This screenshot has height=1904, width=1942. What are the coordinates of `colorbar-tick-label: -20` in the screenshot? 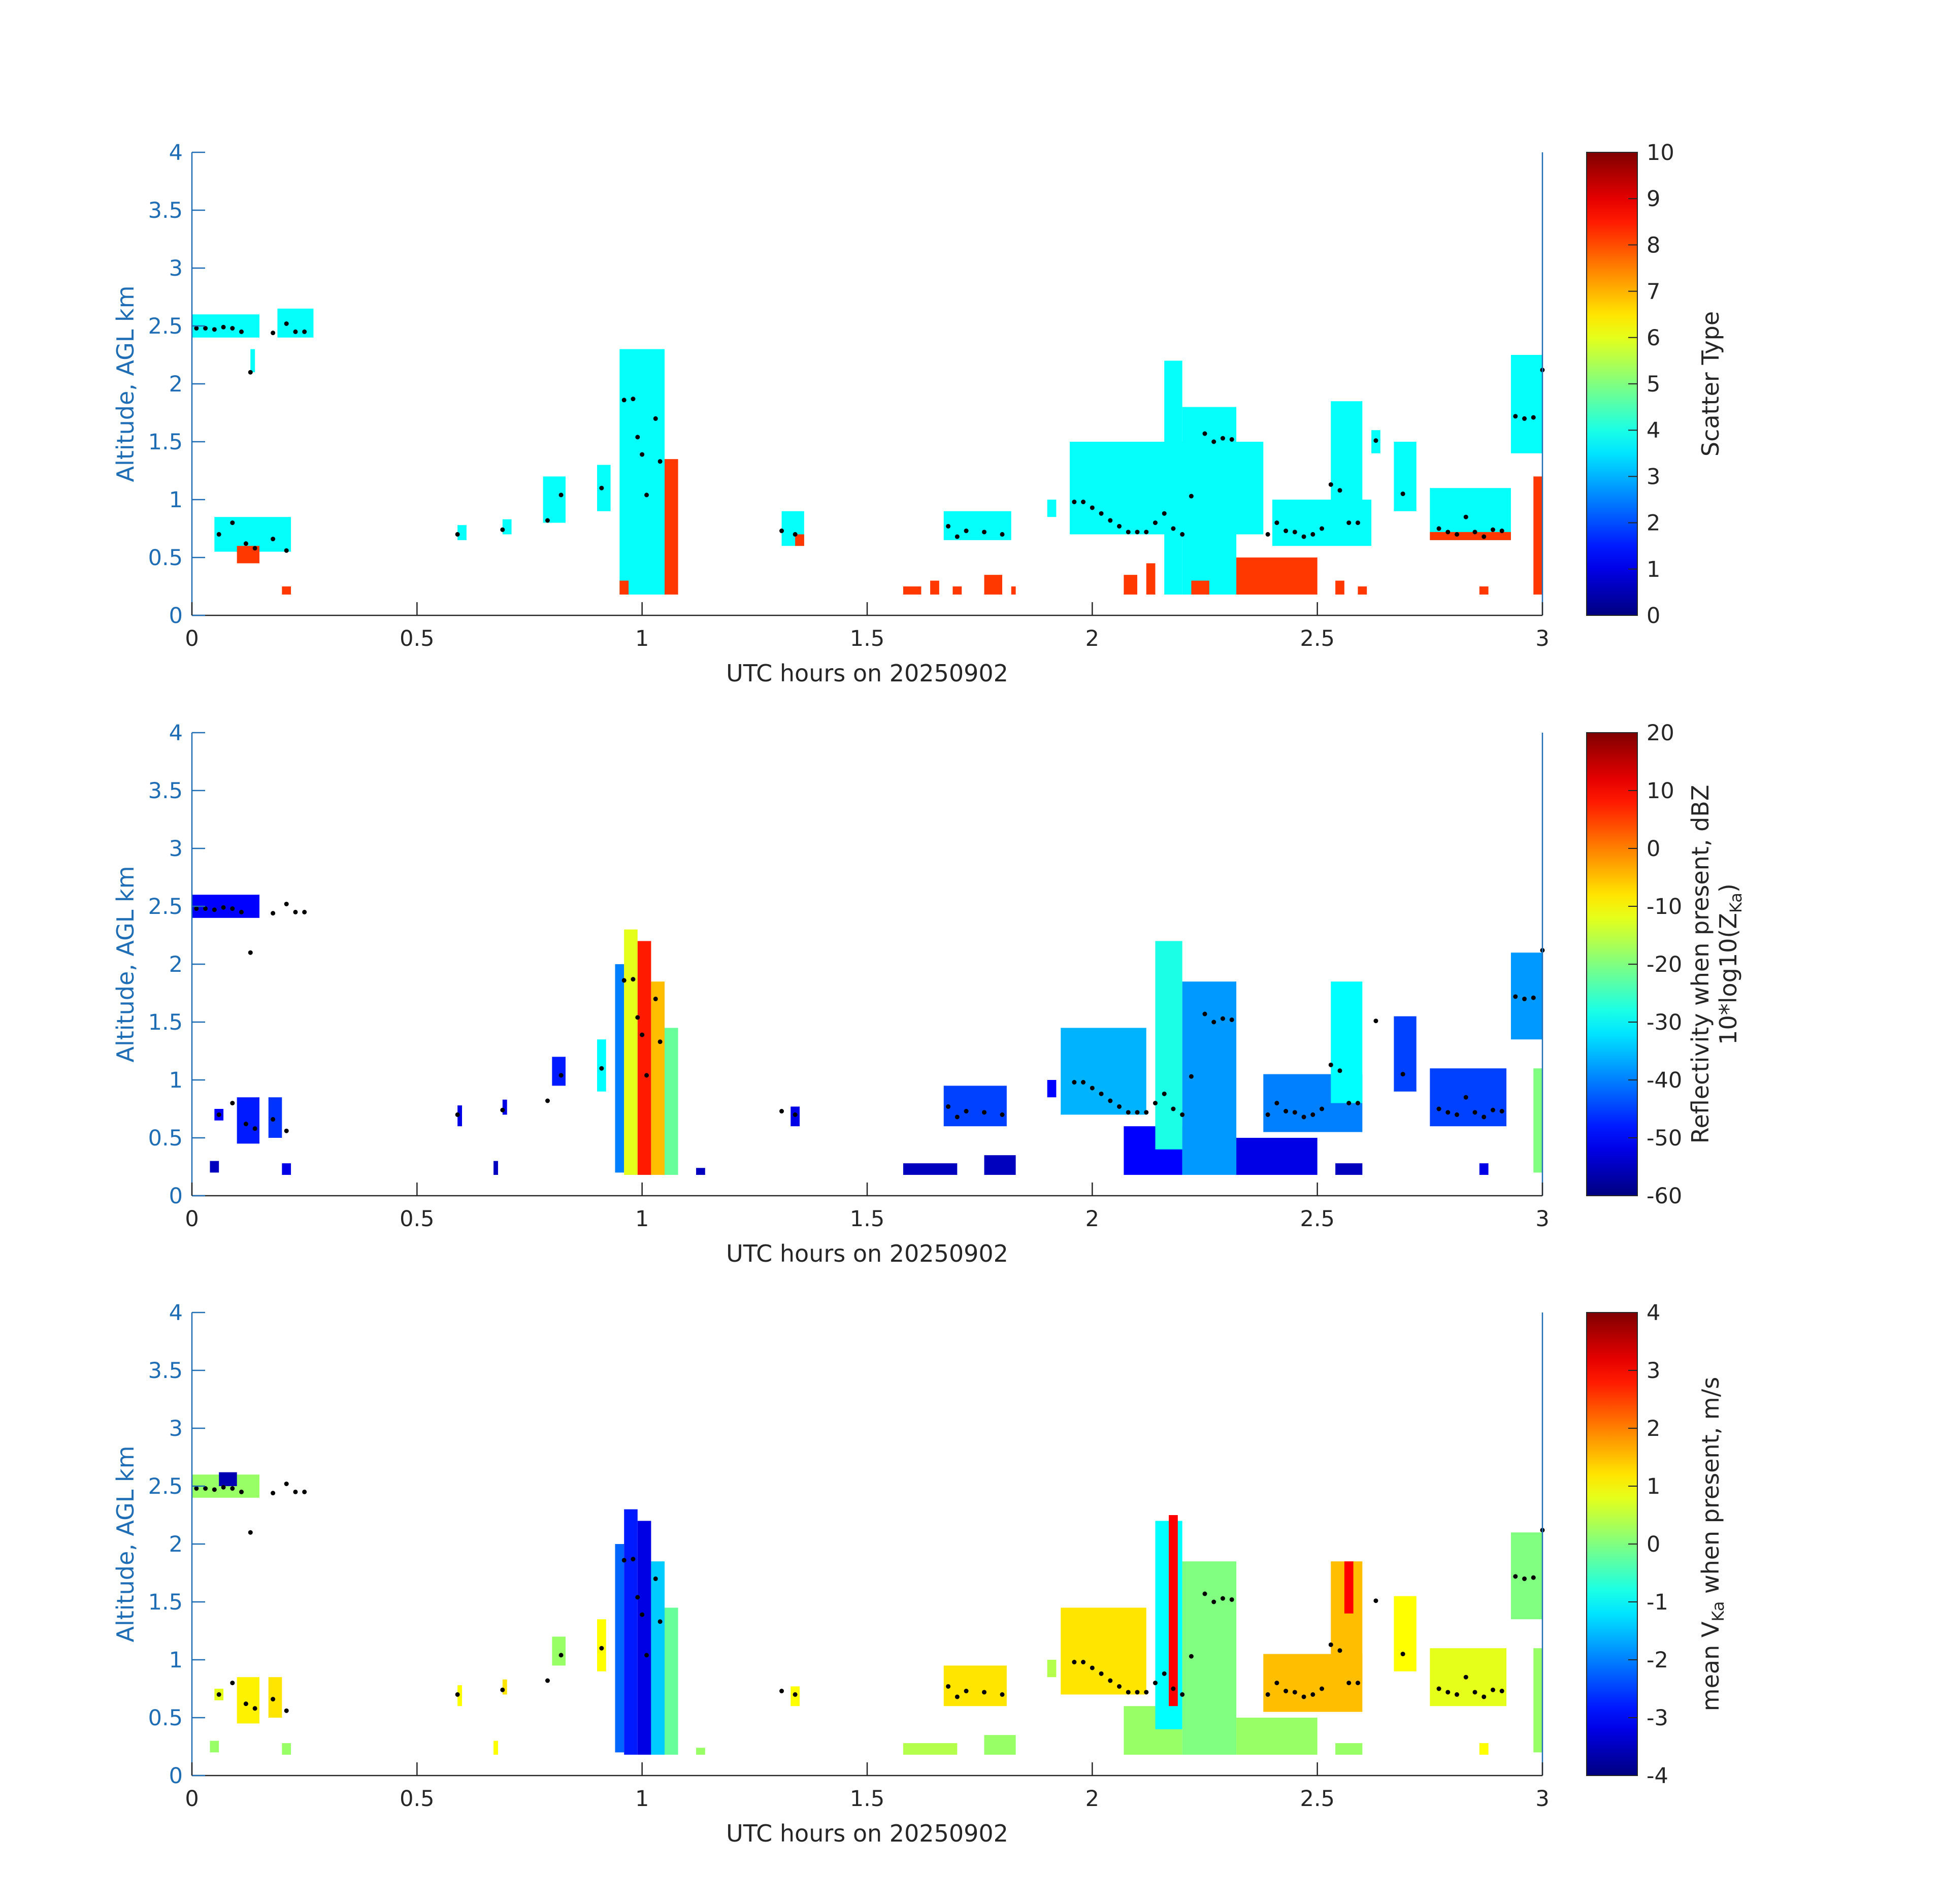 It's located at (1664, 965).